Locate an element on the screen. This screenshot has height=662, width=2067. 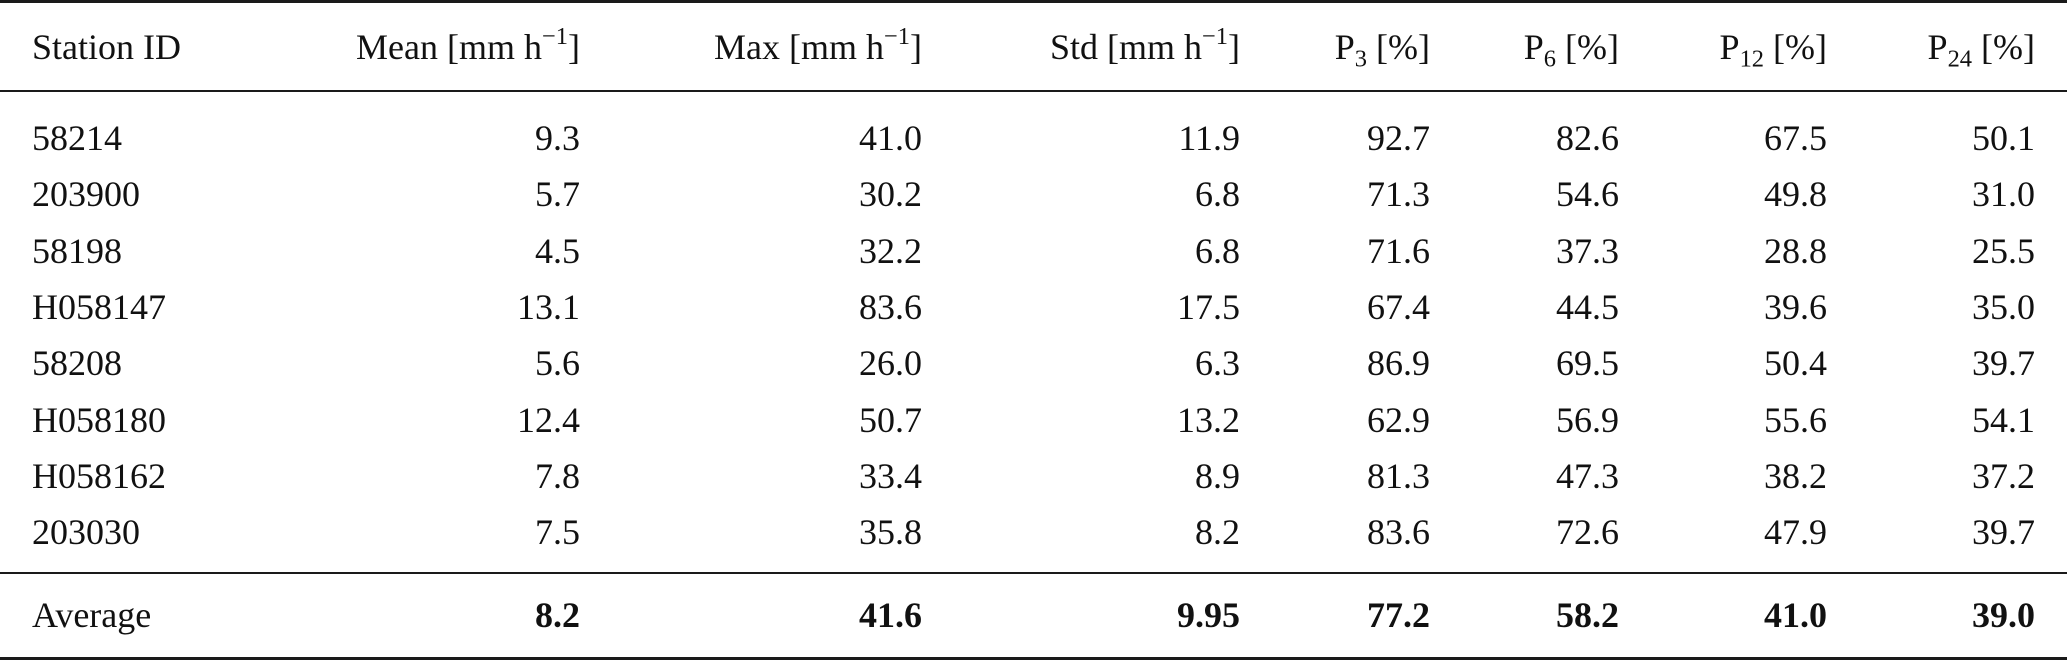
header-p12: P12 [%] is located at coordinates (1773, 50).